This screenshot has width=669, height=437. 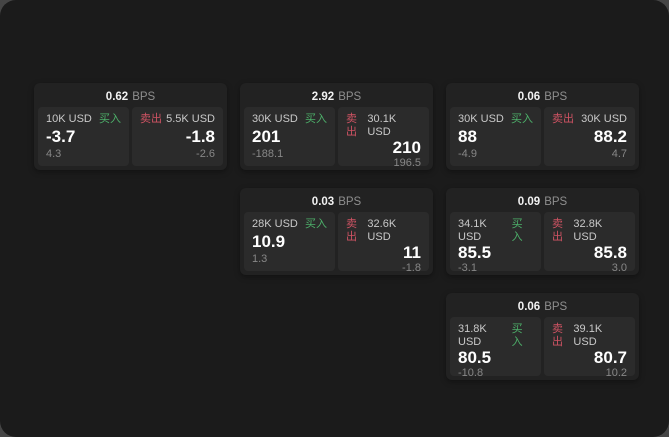 I want to click on buy-panel: 10K USD 买入 -3.7 4.3, so click(x=83, y=136).